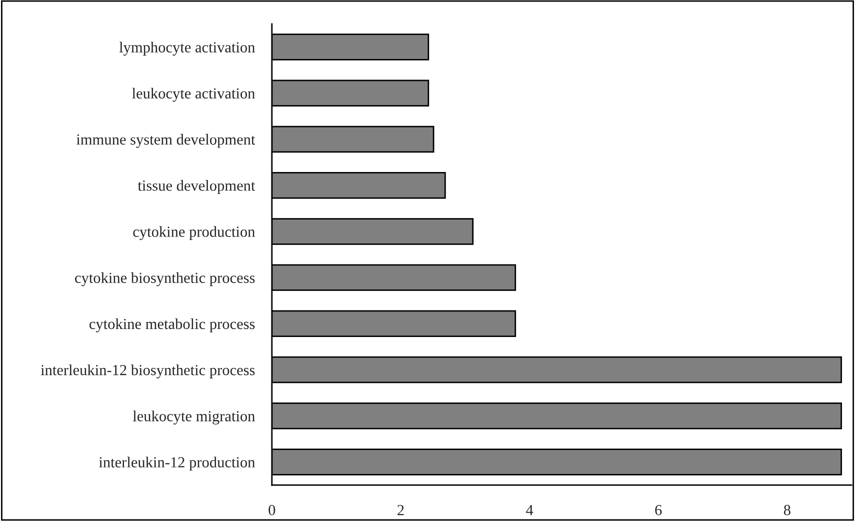  What do you see at coordinates (166, 141) in the screenshot?
I see `y-tick-label: immune system development` at bounding box center [166, 141].